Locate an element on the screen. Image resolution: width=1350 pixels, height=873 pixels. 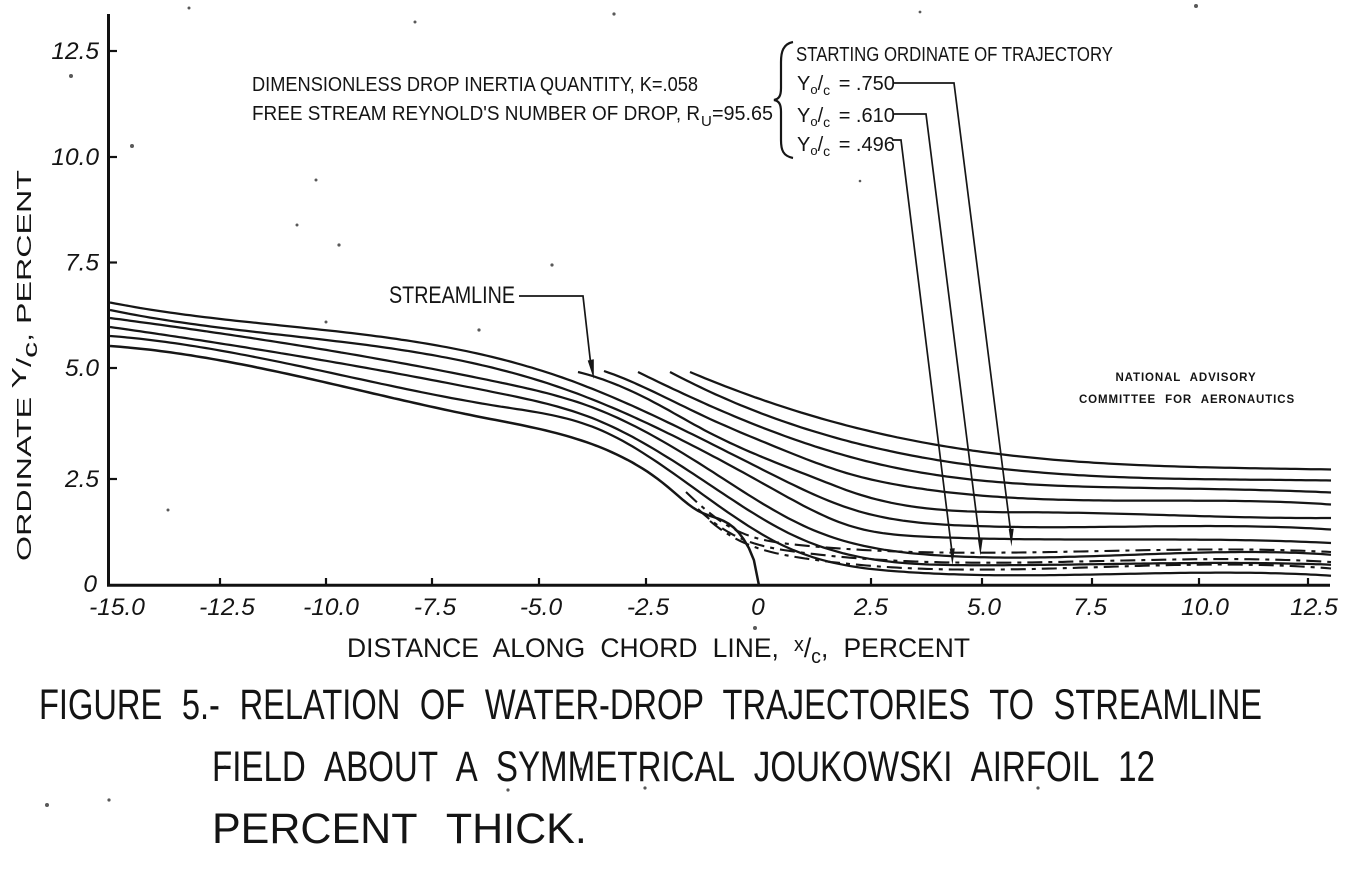
svg-text:FREE STREAM REYNOLD'S NUMBER: FREE STREAM REYNOLD'S NUMBER OF DROP, R is located at coordinates (476, 114).